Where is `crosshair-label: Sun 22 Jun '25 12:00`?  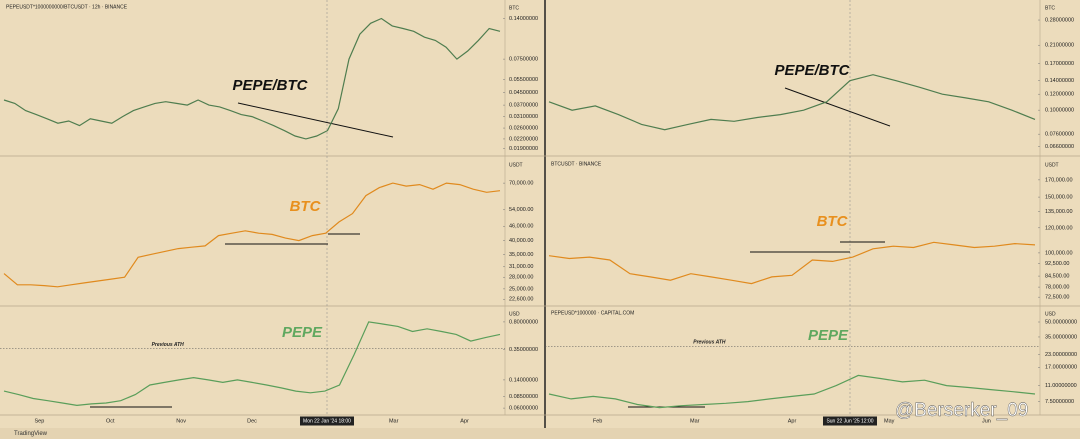 crosshair-label: Sun 22 Jun '25 12:00 is located at coordinates (849, 421).